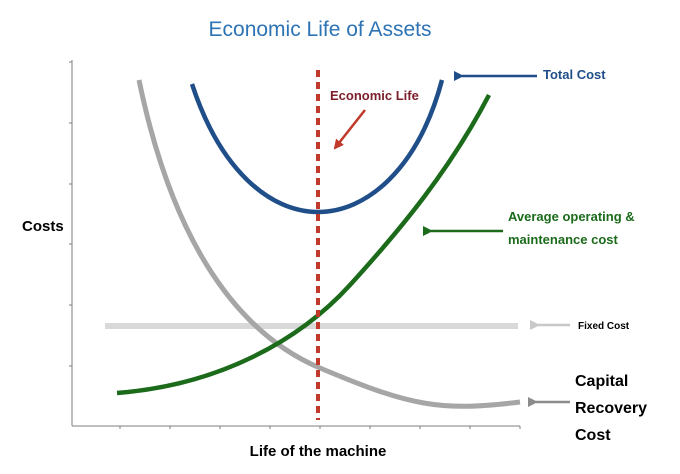 This screenshot has height=474, width=680. I want to click on capital-recovery-label-line1: Capital, so click(601, 381).